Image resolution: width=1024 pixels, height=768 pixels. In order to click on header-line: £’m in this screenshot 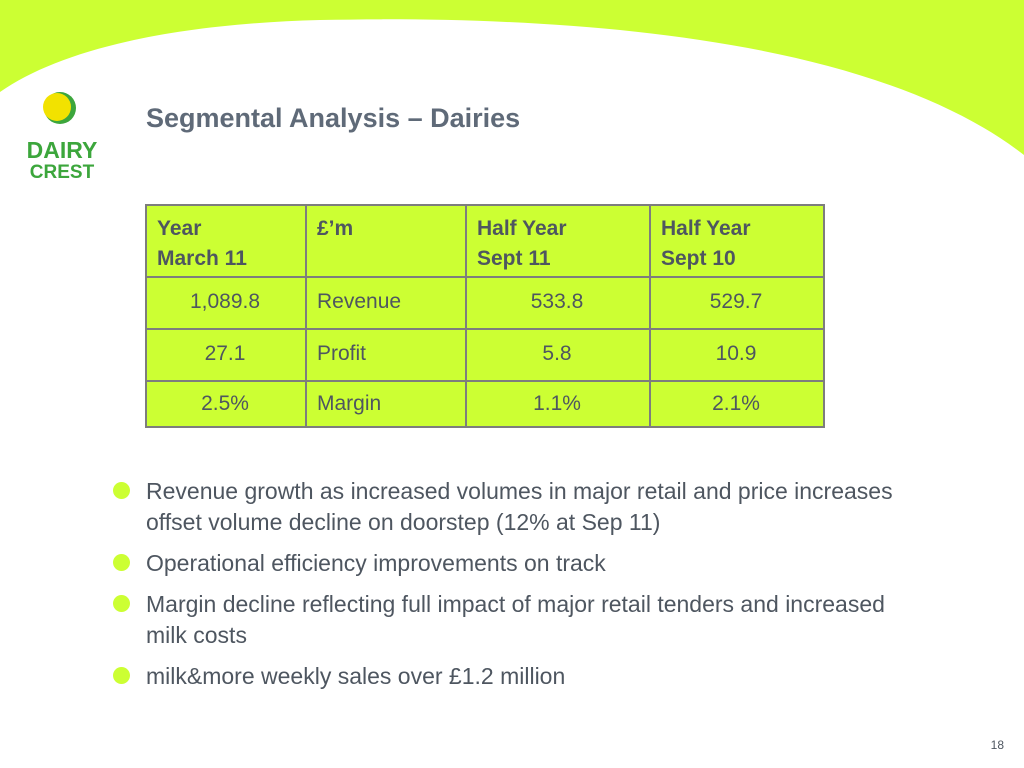, I will do `click(335, 228)`.